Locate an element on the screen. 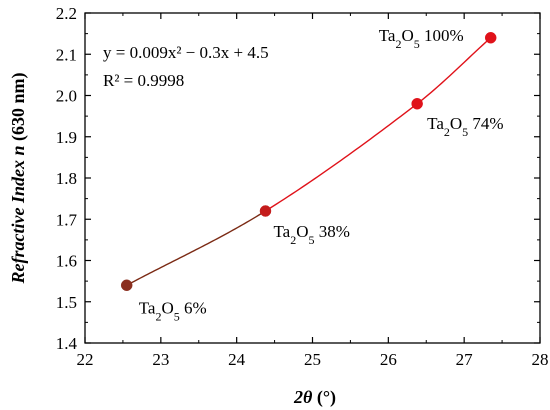 The height and width of the screenshot is (410, 550). y-tick-label: 1.4 is located at coordinates (67, 343).